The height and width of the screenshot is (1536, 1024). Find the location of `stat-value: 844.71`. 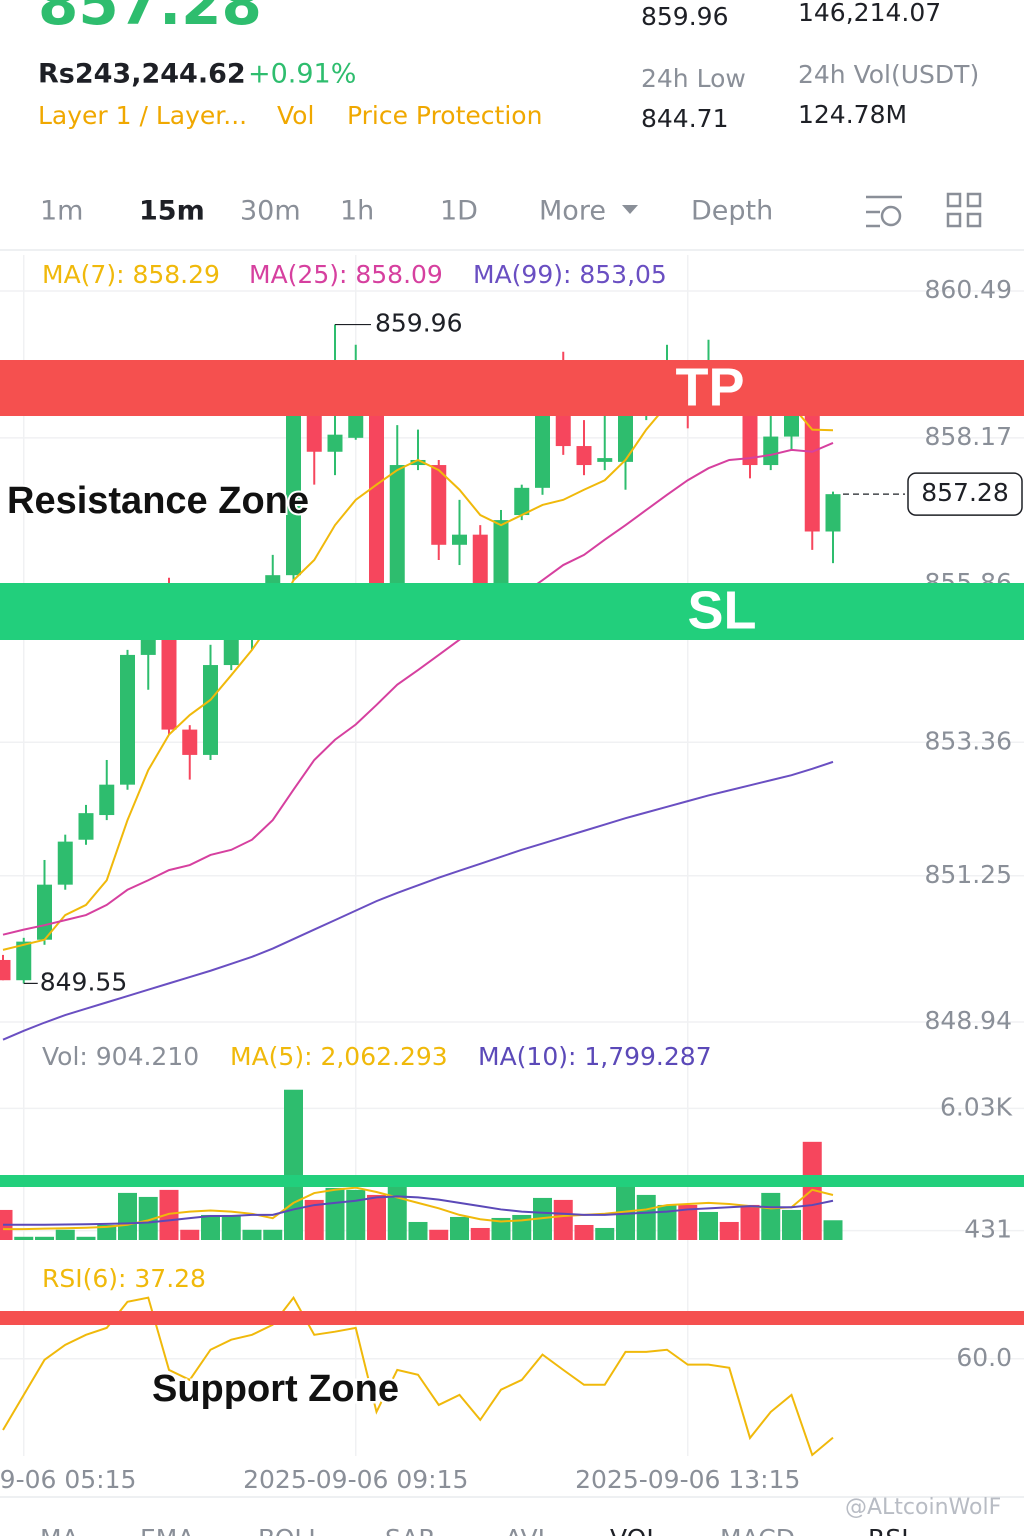

stat-value: 844.71 is located at coordinates (684, 118).